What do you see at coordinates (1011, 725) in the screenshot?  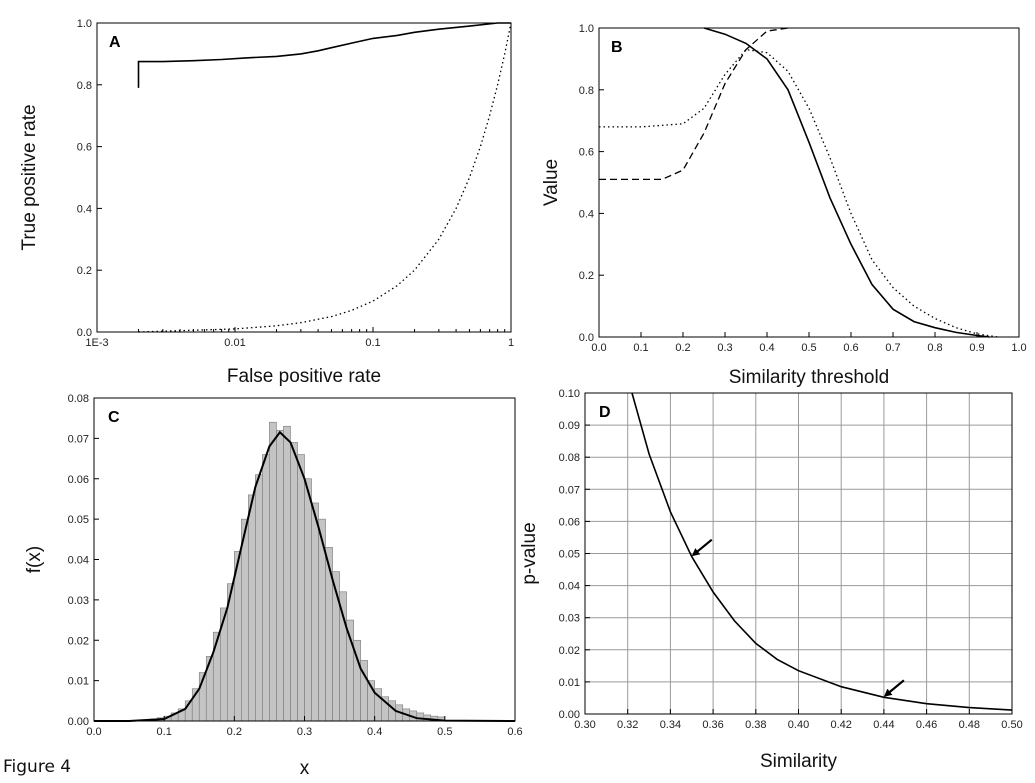 I see `x-tick-label: 0.50` at bounding box center [1011, 725].